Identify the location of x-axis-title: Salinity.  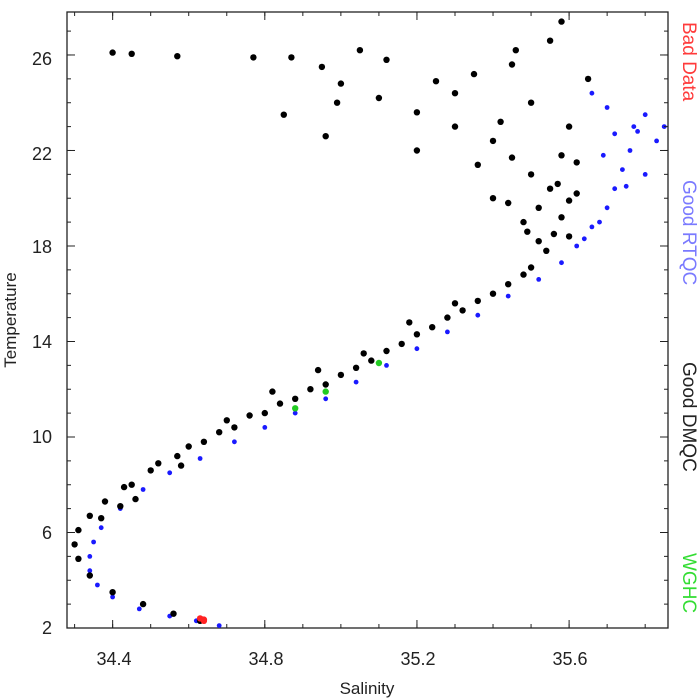
(367, 688).